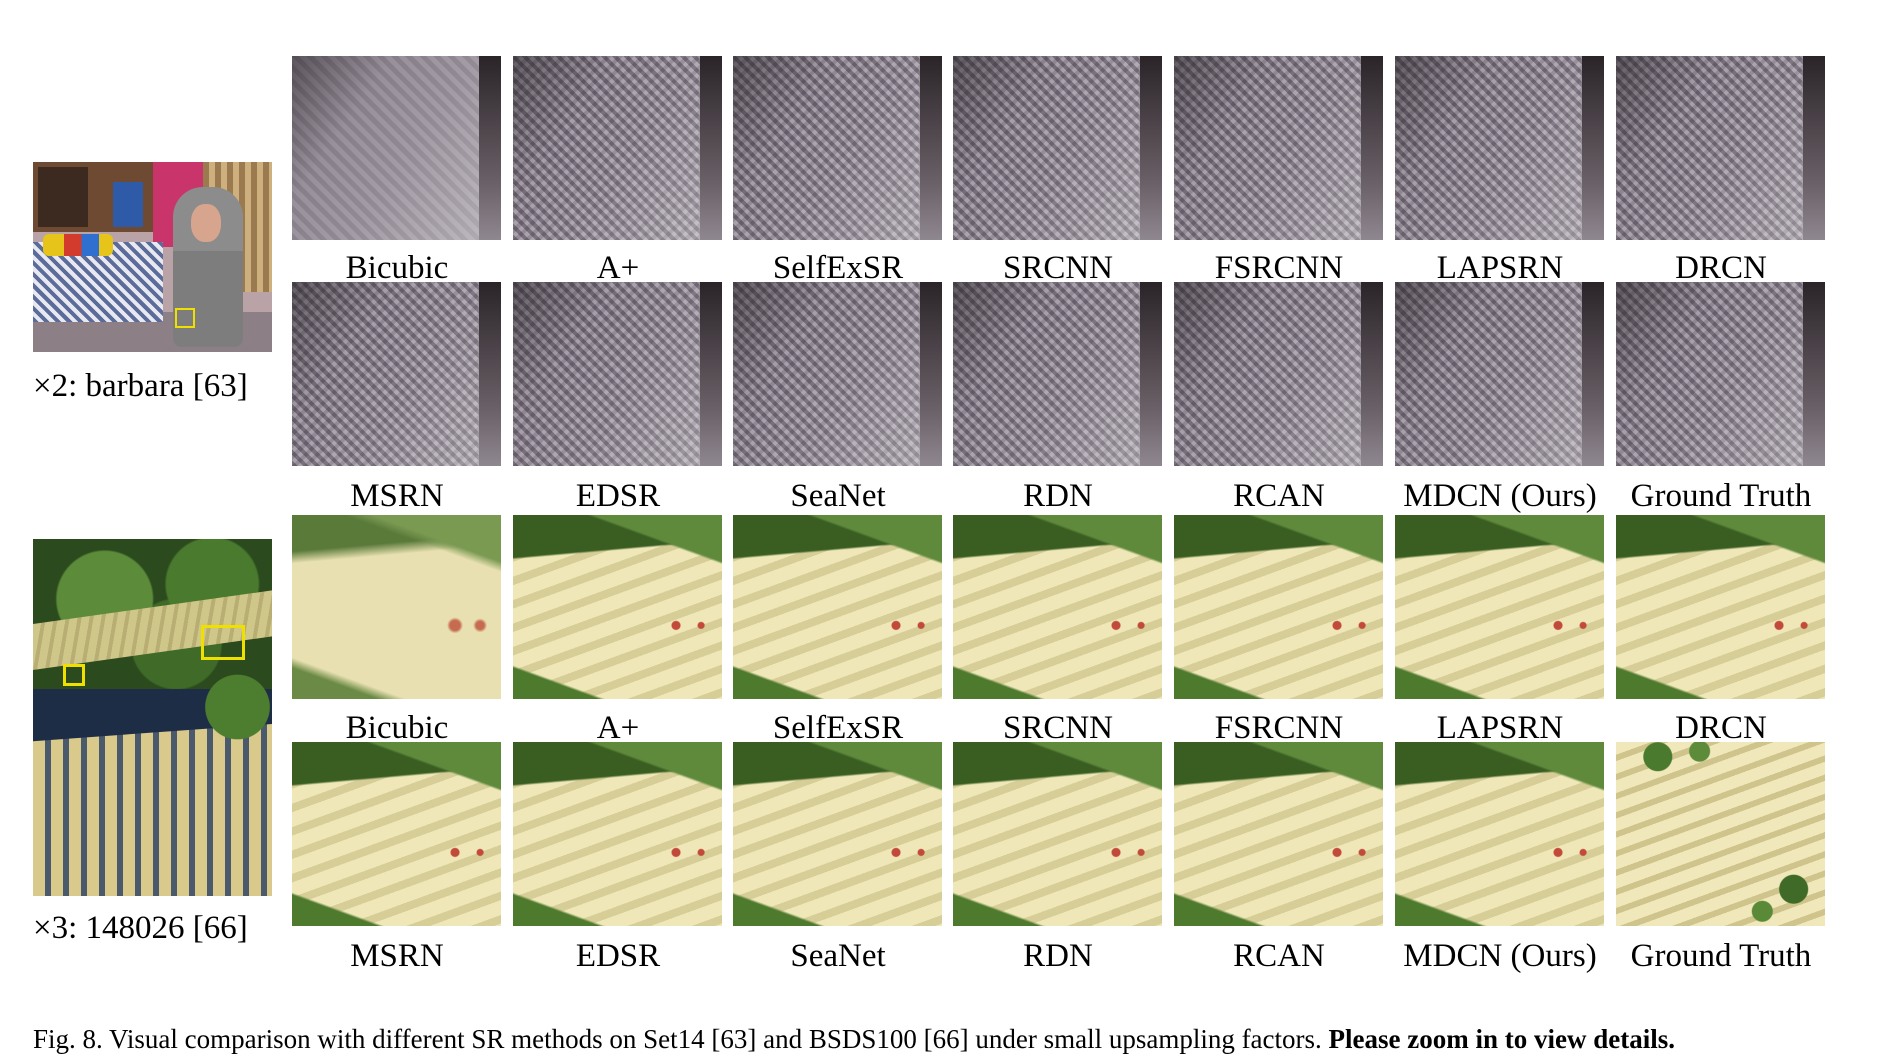 The image size is (1902, 1064). What do you see at coordinates (1501, 1039) in the screenshot?
I see `caption-bold: Please zoom in to view details.` at bounding box center [1501, 1039].